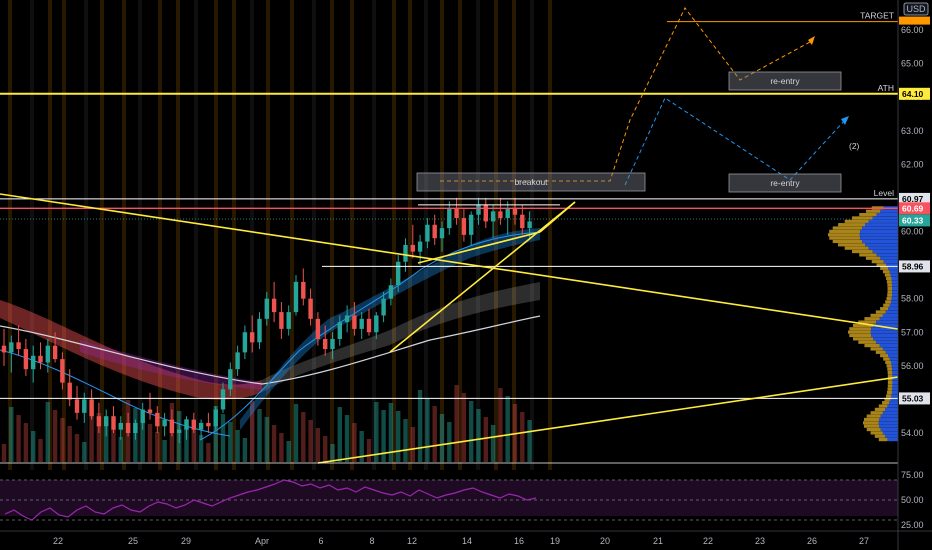 The height and width of the screenshot is (550, 932). I want to click on rsi-tick-label: 75.00, so click(912, 475).